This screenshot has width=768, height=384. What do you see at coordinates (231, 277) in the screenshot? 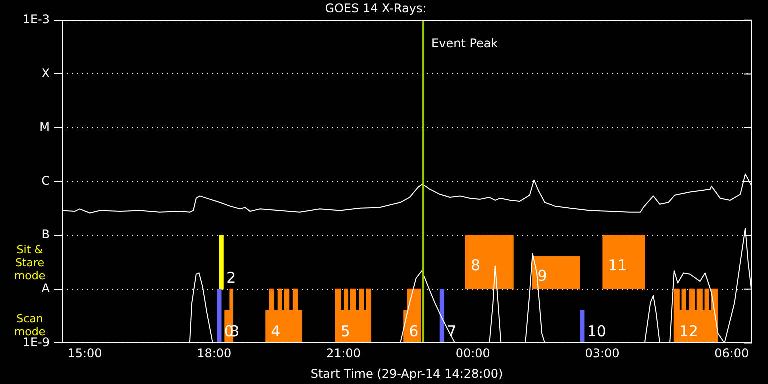
I see `annotation: 2` at bounding box center [231, 277].